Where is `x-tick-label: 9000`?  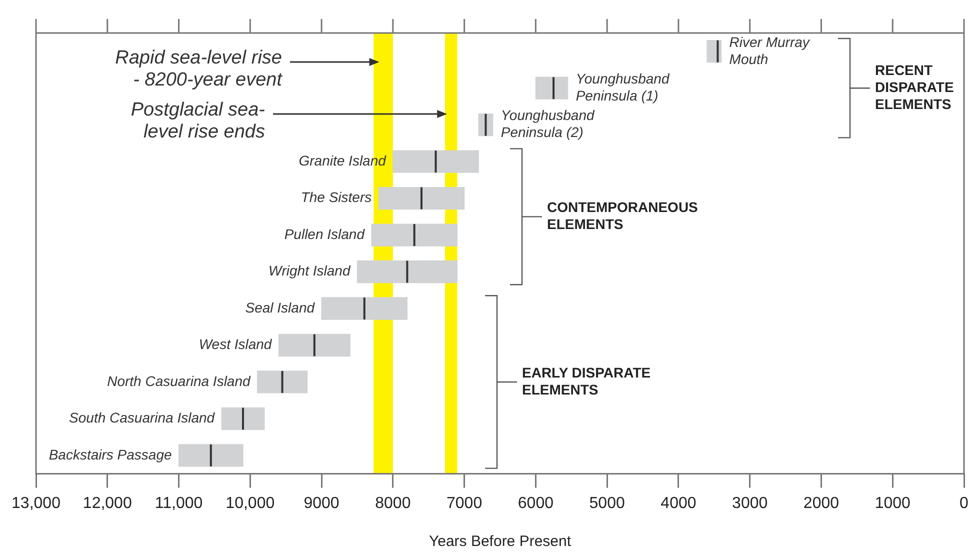
x-tick-label: 9000 is located at coordinates (322, 503).